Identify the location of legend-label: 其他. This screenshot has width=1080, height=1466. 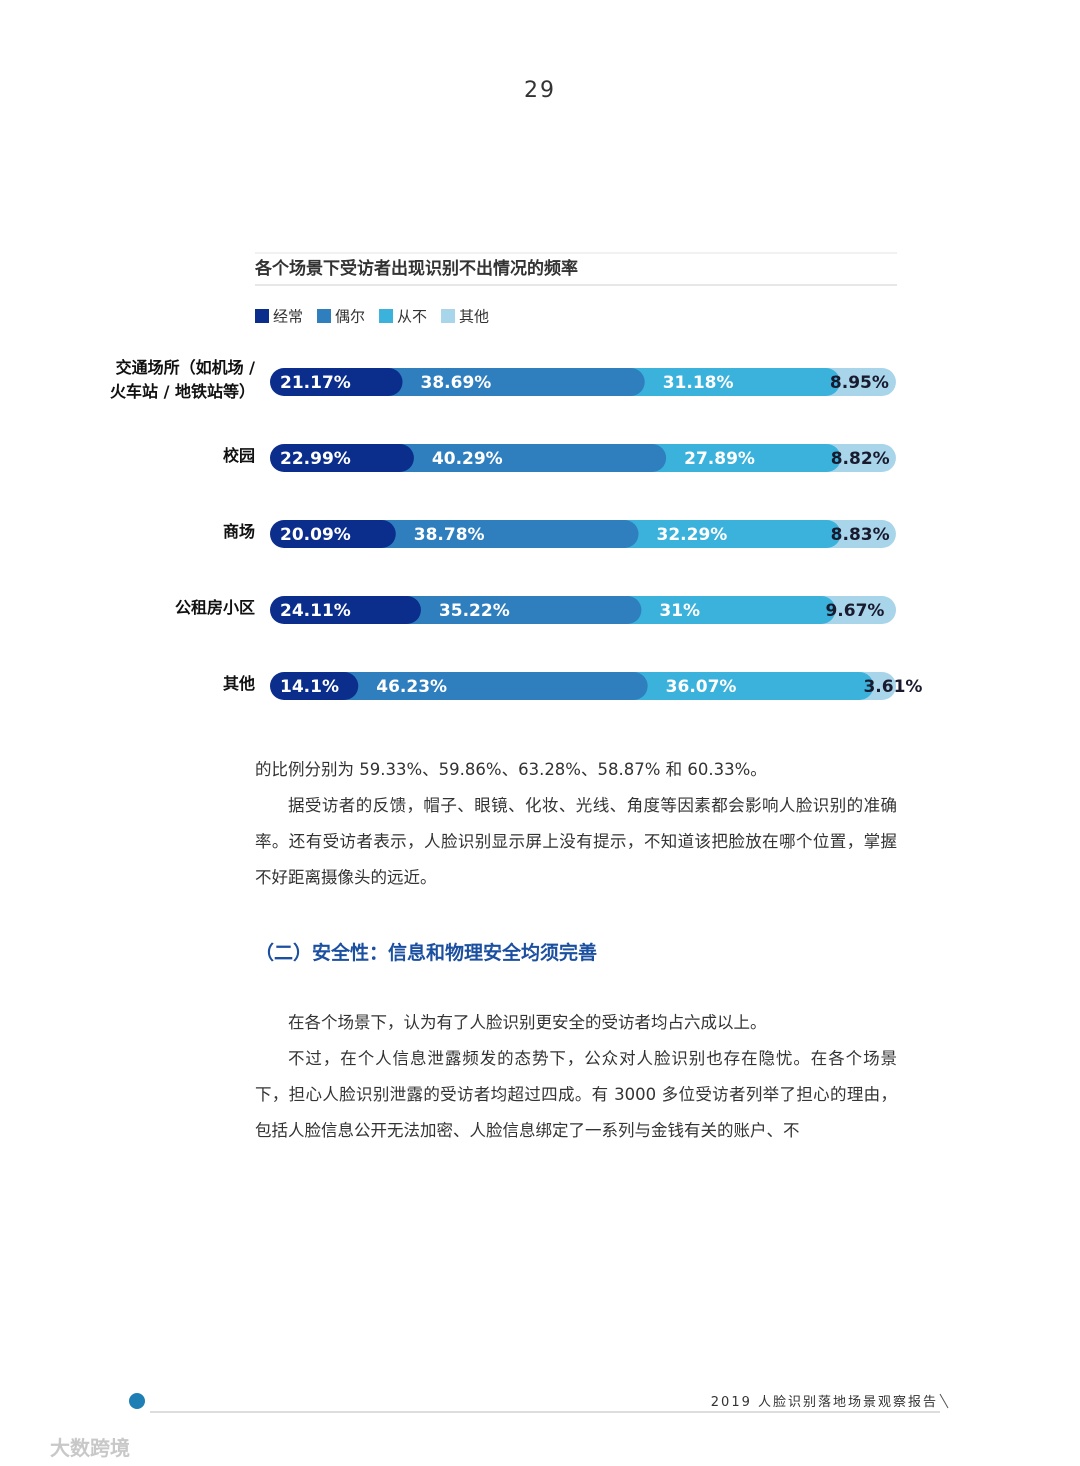
(474, 317).